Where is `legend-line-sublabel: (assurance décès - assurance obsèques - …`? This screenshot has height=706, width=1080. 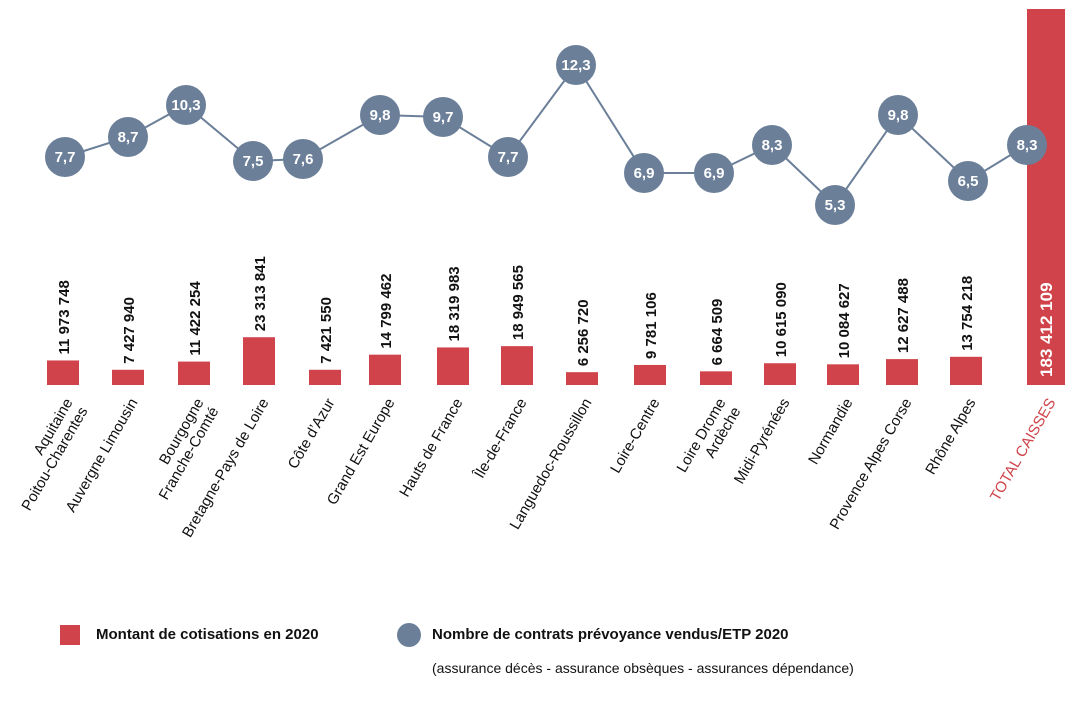
legend-line-sublabel: (assurance décès - assurance obsèques - … is located at coordinates (643, 668).